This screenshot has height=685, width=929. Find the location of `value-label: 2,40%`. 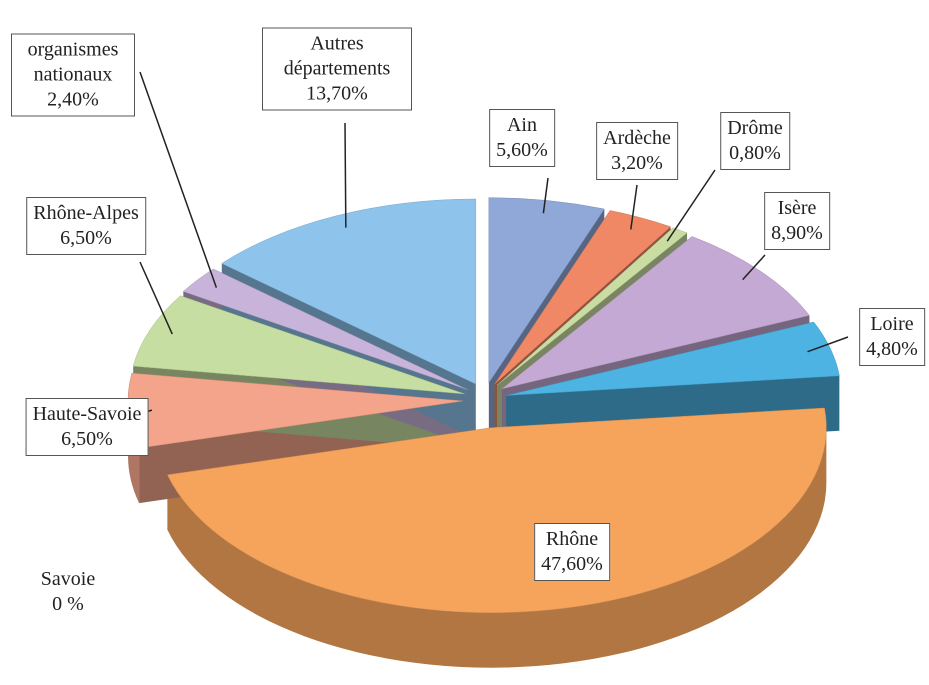

value-label: 2,40% is located at coordinates (73, 99).